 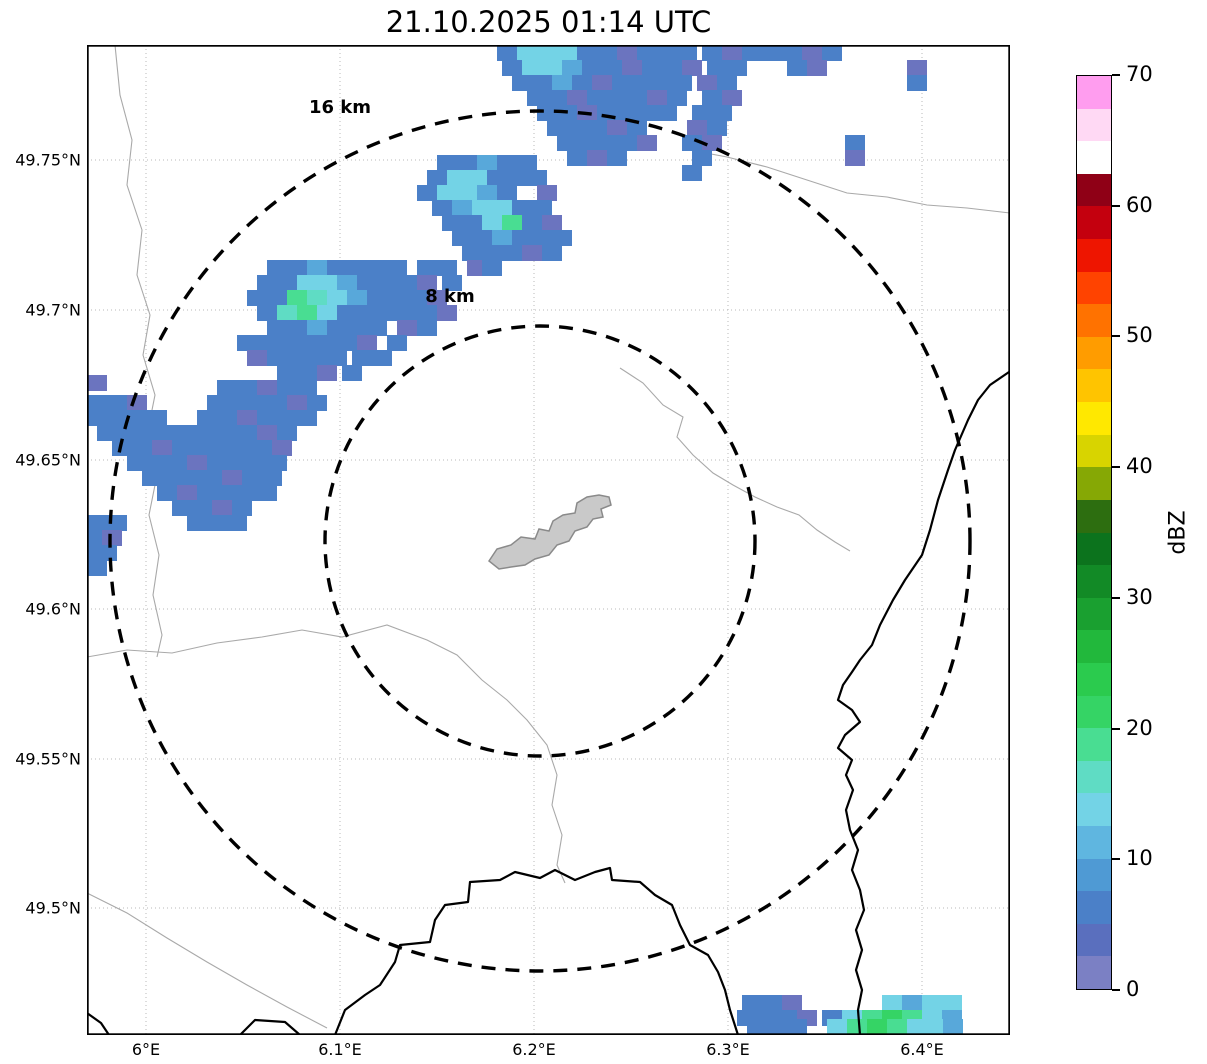 I want to click on river-line, so click(x=138, y=351).